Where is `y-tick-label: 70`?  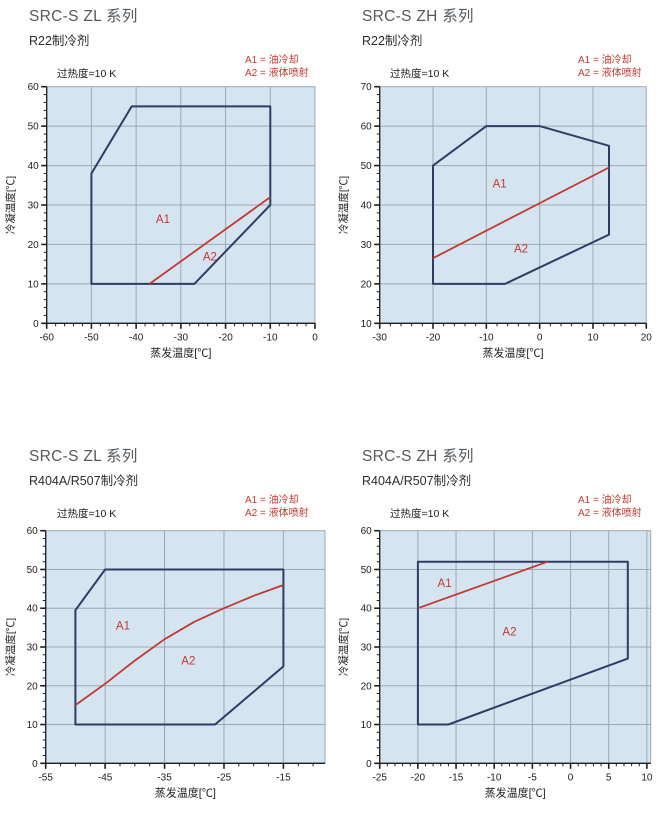 y-tick-label: 70 is located at coordinates (367, 87).